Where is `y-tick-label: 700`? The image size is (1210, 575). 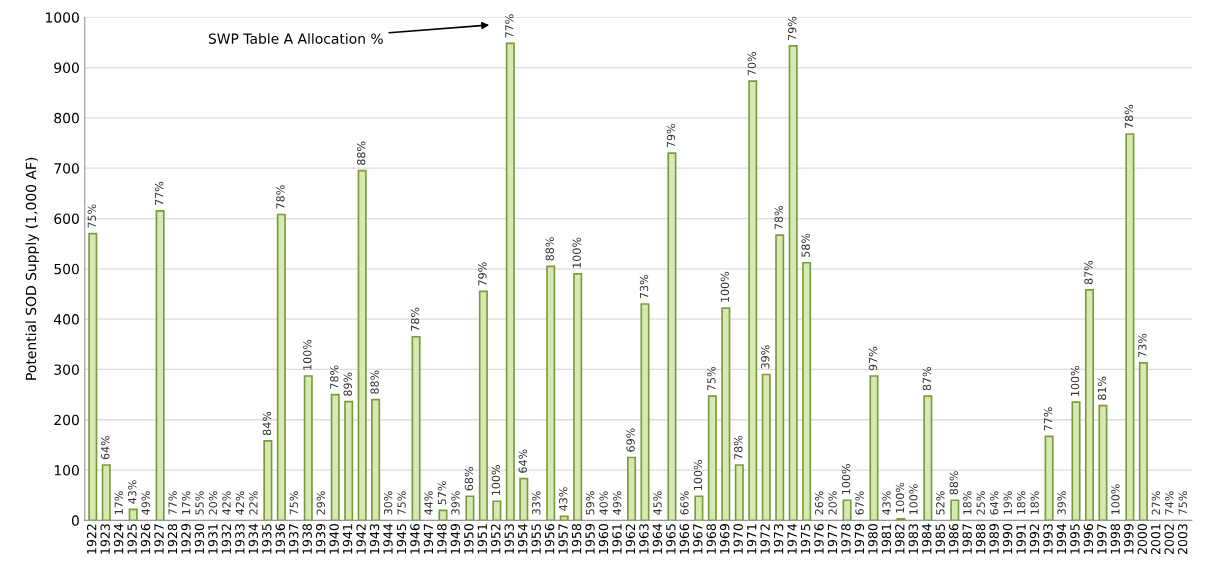 y-tick-label: 700 is located at coordinates (66, 168).